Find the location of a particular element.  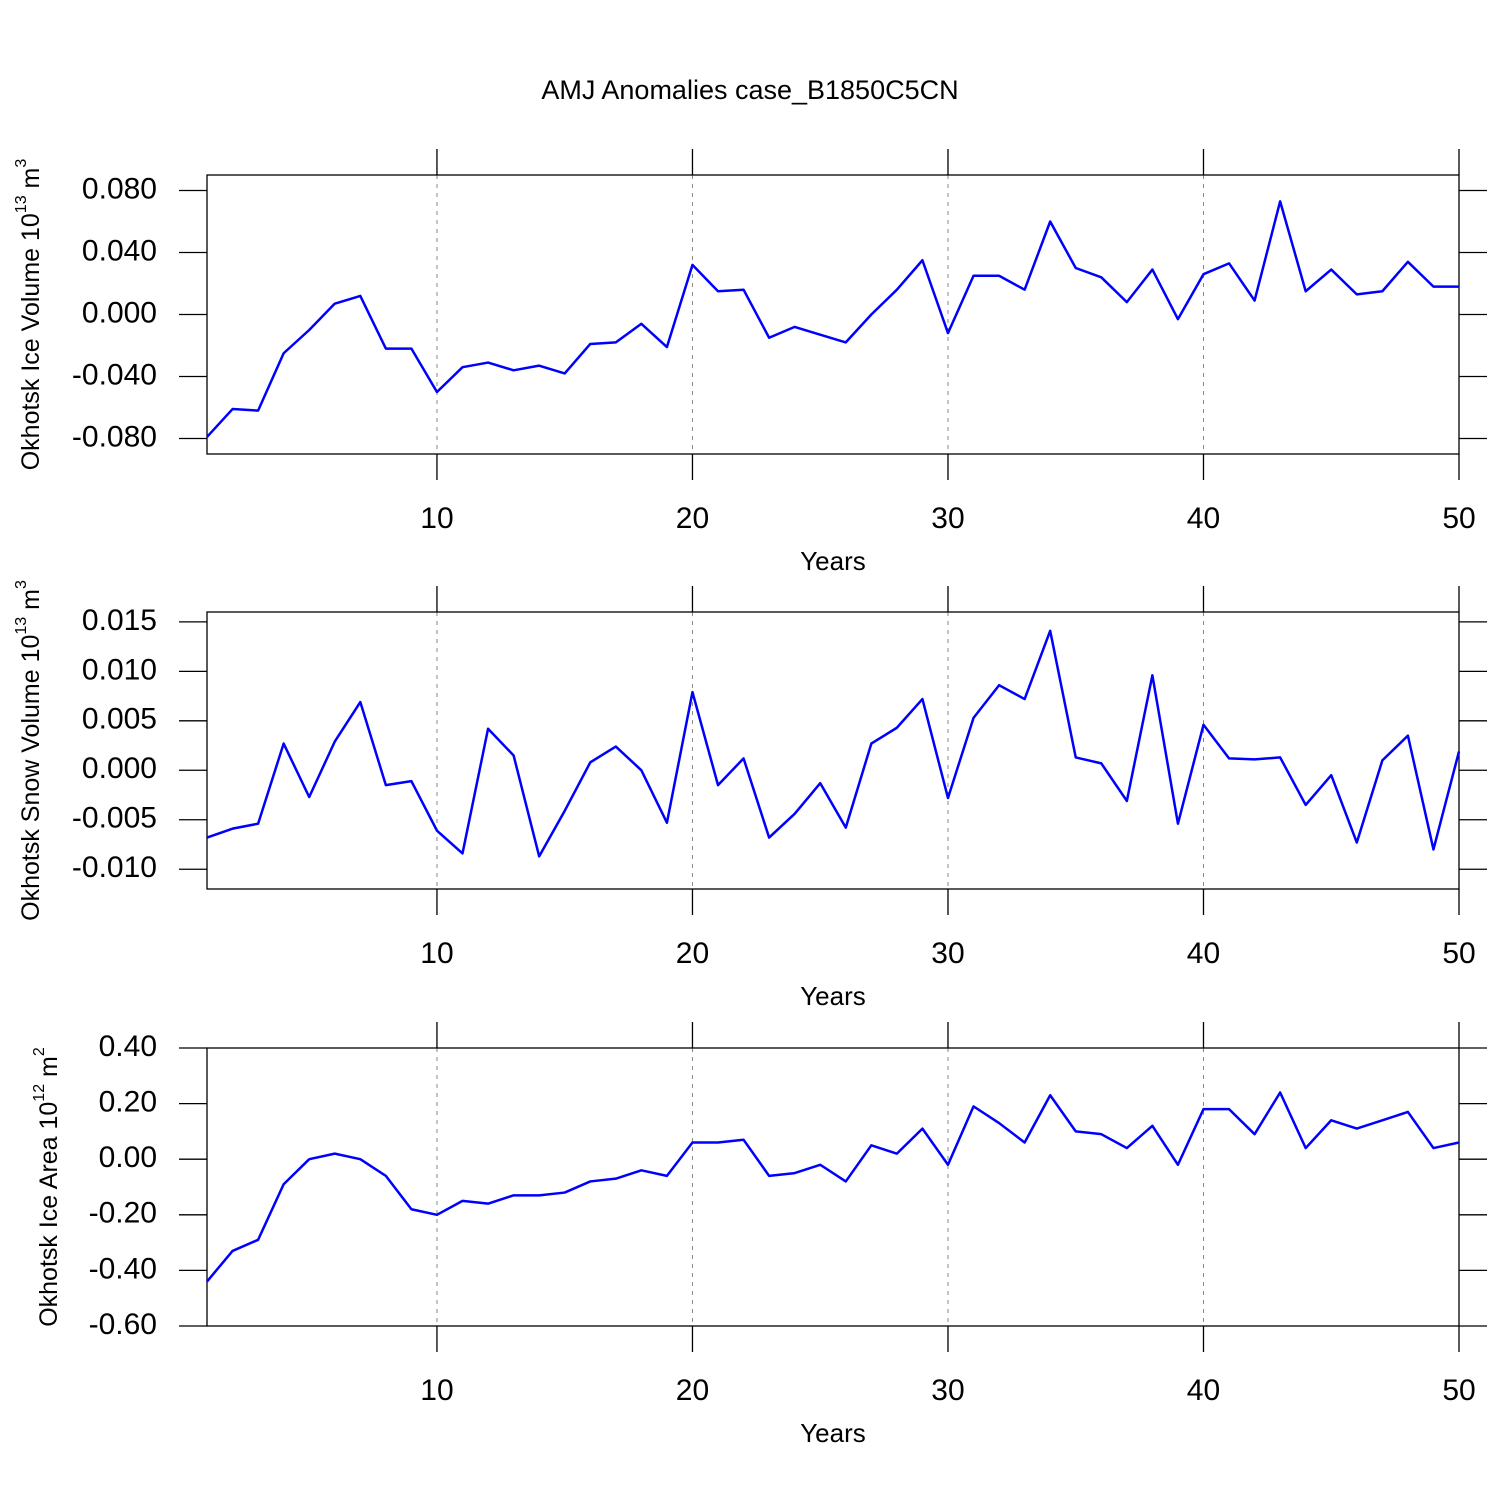

y-tick-label: 0.010 is located at coordinates (119, 669).